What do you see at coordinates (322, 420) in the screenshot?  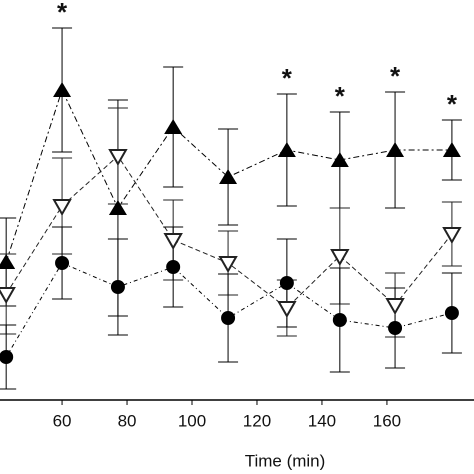 I see `x-tick-label: 140` at bounding box center [322, 420].